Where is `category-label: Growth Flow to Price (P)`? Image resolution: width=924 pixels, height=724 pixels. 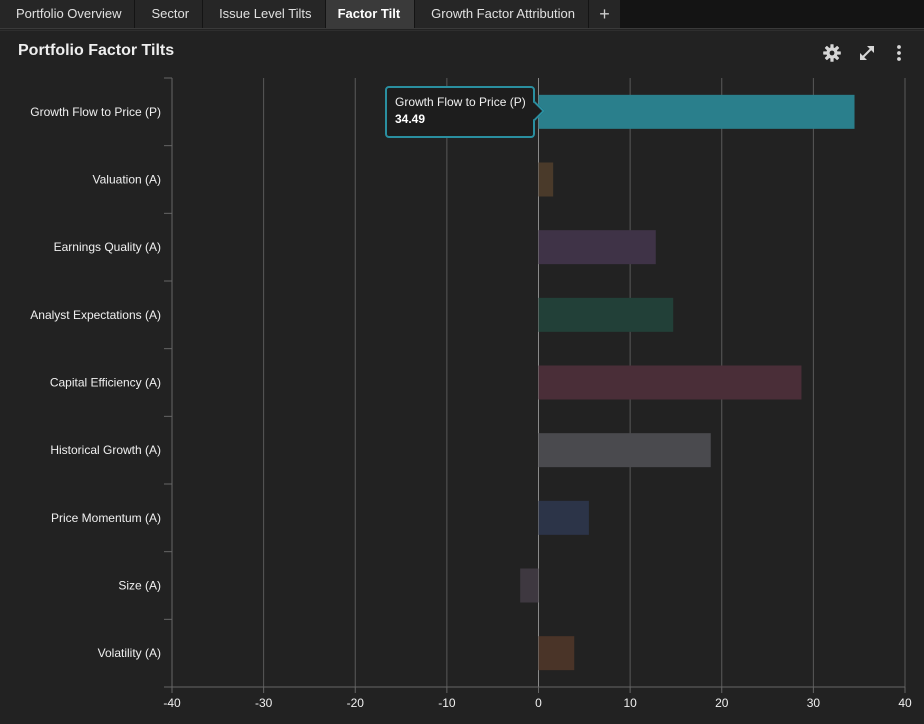 category-label: Growth Flow to Price (P) is located at coordinates (95, 112).